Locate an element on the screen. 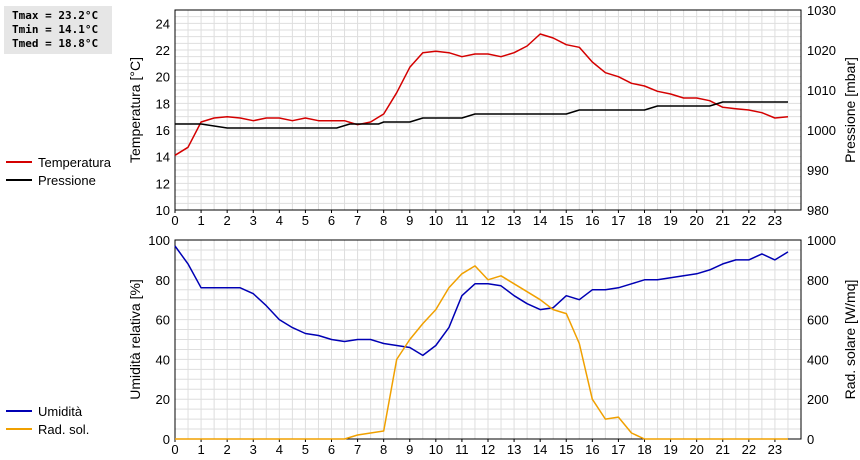 Image resolution: width=860 pixels, height=460 pixels. chart1-xtick-label: 10 is located at coordinates (436, 220).